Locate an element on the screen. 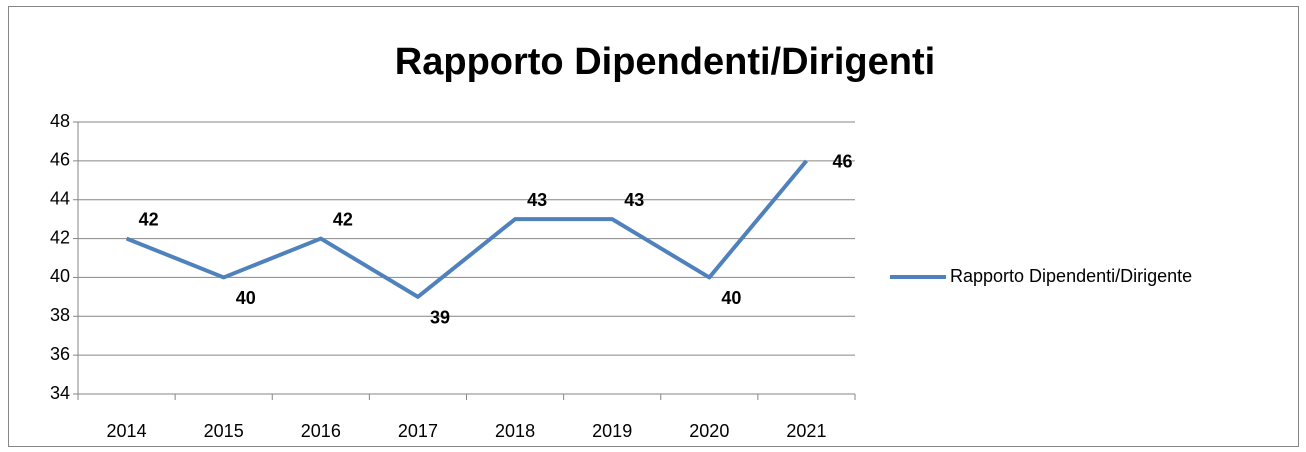 This screenshot has width=1306, height=452. y-tick-label: 42 is located at coordinates (60, 237).